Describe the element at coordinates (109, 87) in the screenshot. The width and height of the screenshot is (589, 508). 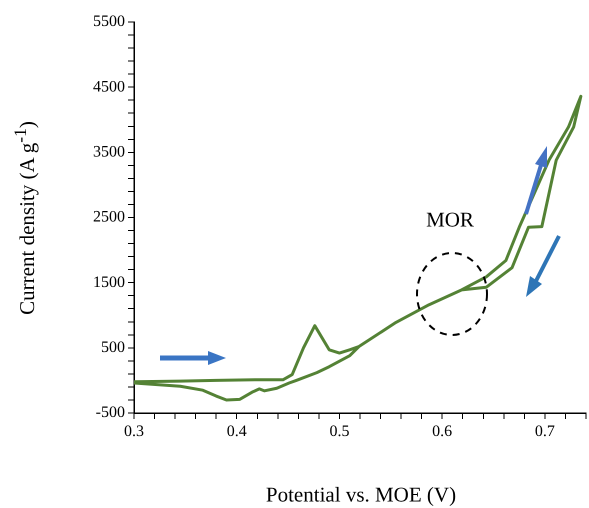
I see `y-tick-label: 4500` at that location.